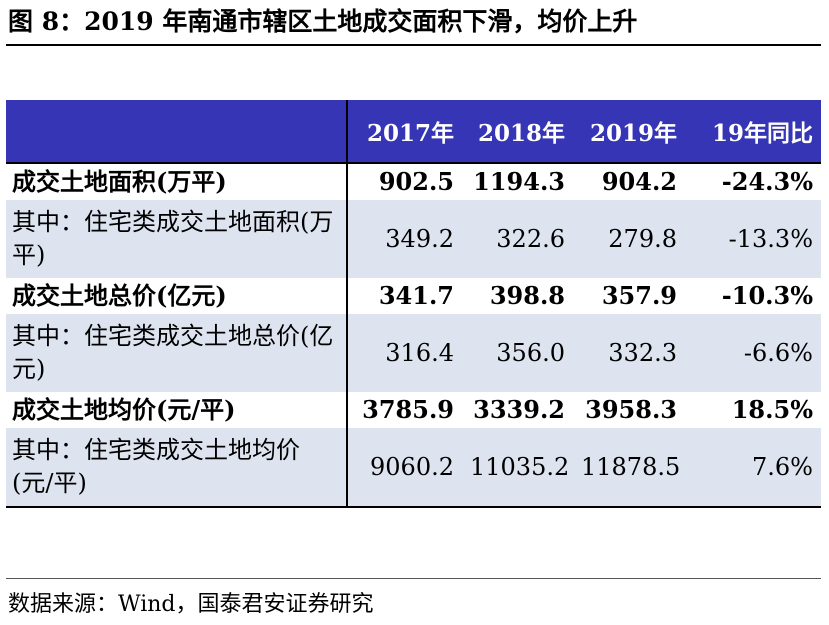 The height and width of the screenshot is (625, 829). I want to click on value-cell: 357.9, so click(629, 296).